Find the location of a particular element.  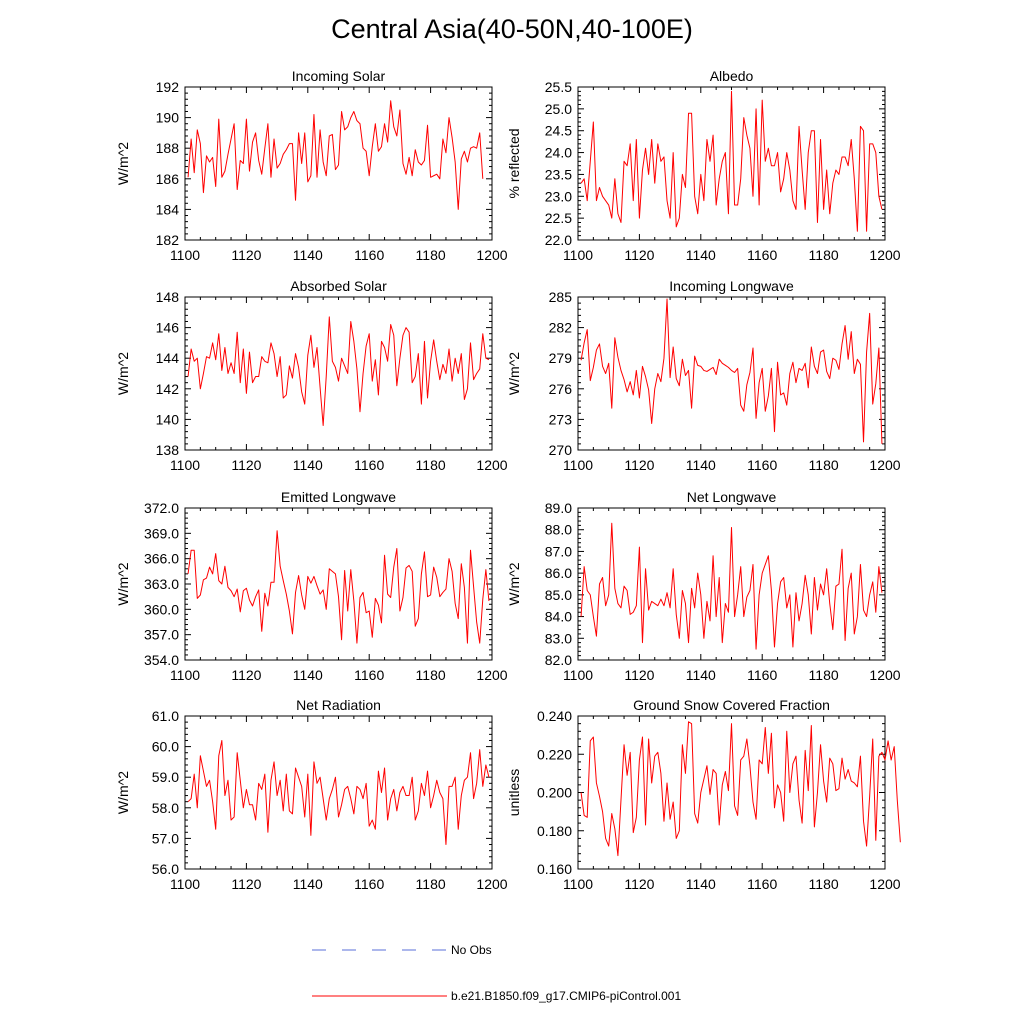

panel-title: Absorbed Solar is located at coordinates (338, 286).